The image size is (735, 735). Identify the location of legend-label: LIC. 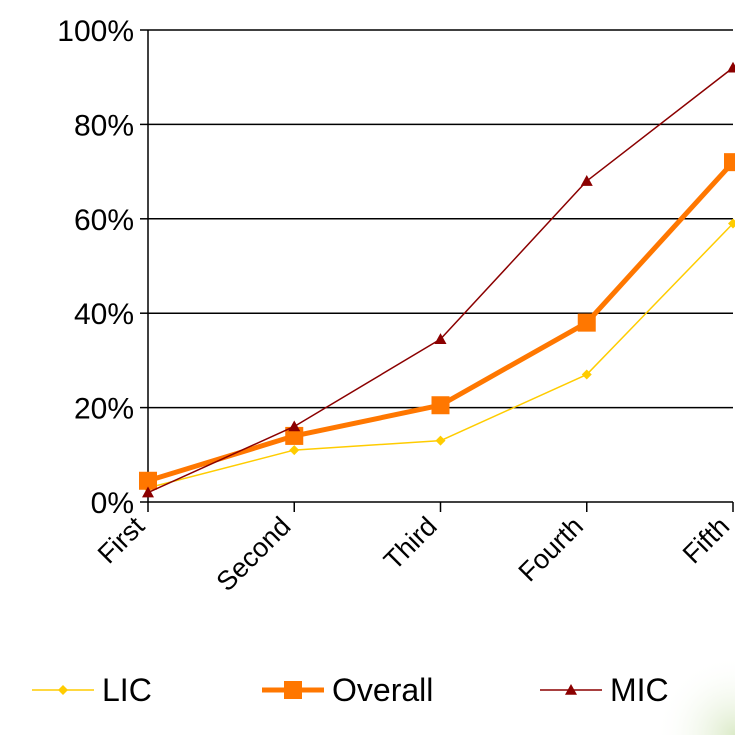
(127, 690).